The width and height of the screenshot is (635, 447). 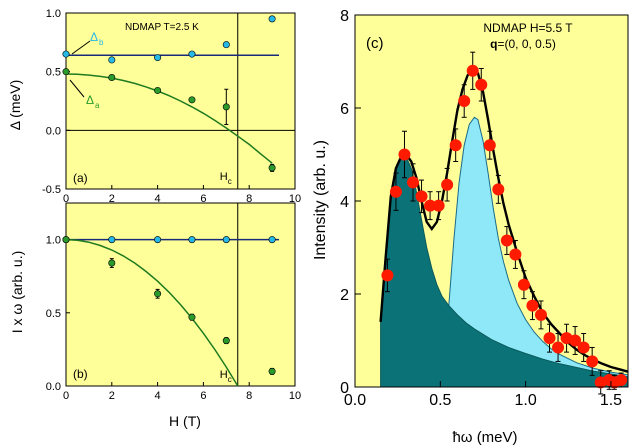 What do you see at coordinates (17, 292) in the screenshot?
I see `panel-b-ylabel: I x ω (arb. u.)` at bounding box center [17, 292].